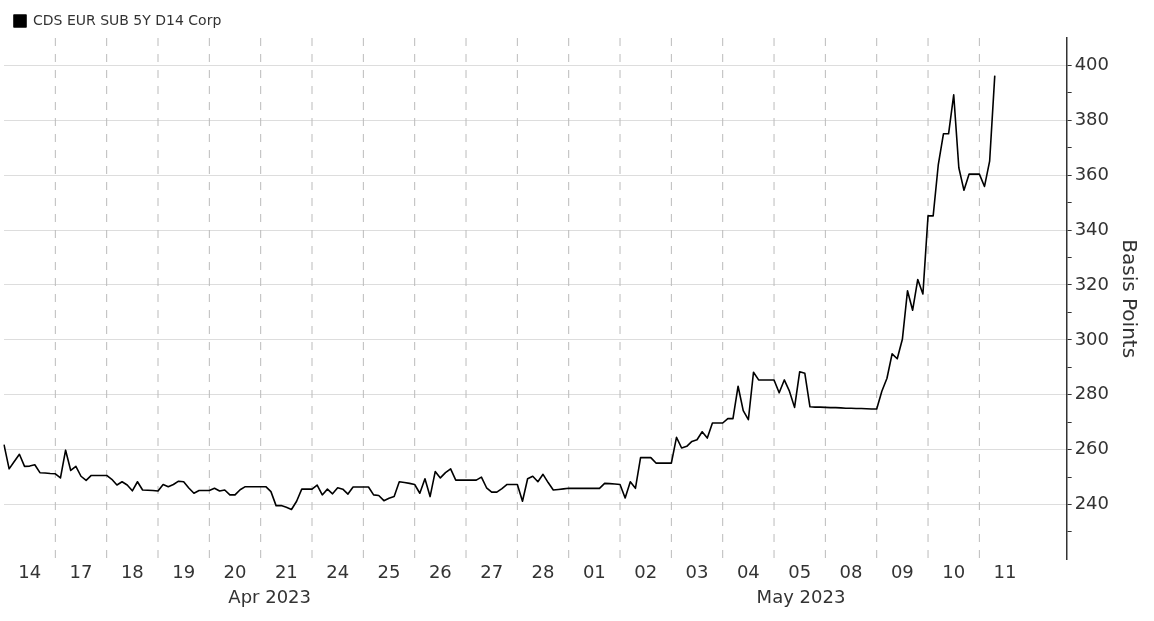 The image size is (1154, 621). I want to click on x-tick-label: 27, so click(492, 571).